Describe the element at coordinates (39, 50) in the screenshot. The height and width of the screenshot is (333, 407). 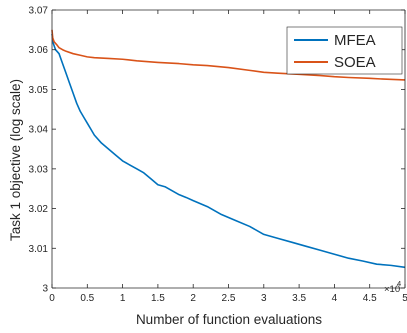
I see `y-tick-label: 3.06` at that location.